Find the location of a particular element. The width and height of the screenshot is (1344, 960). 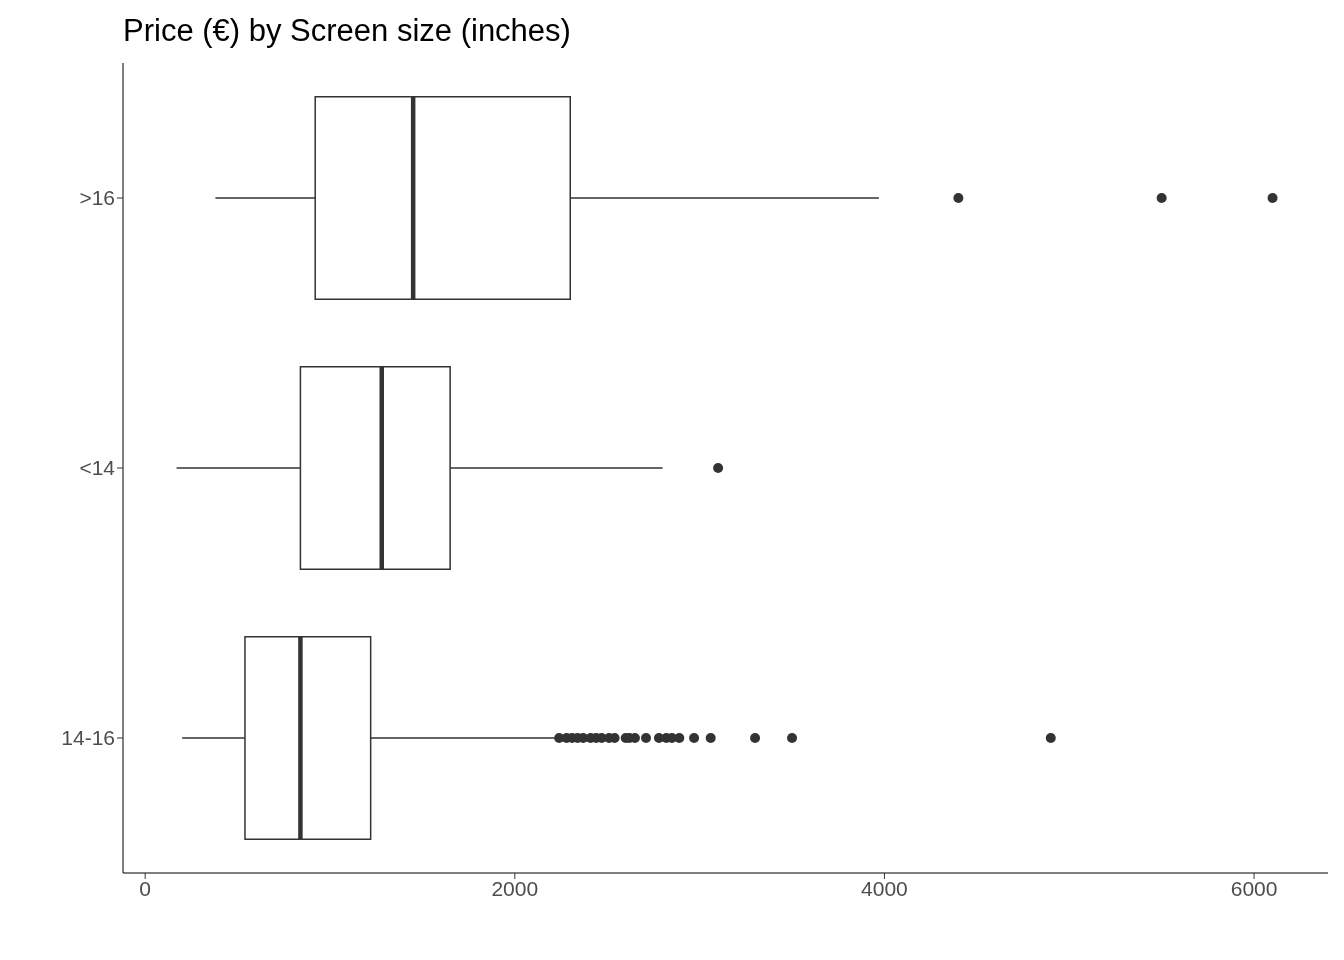

x-tick-label: 4000 is located at coordinates (884, 888).